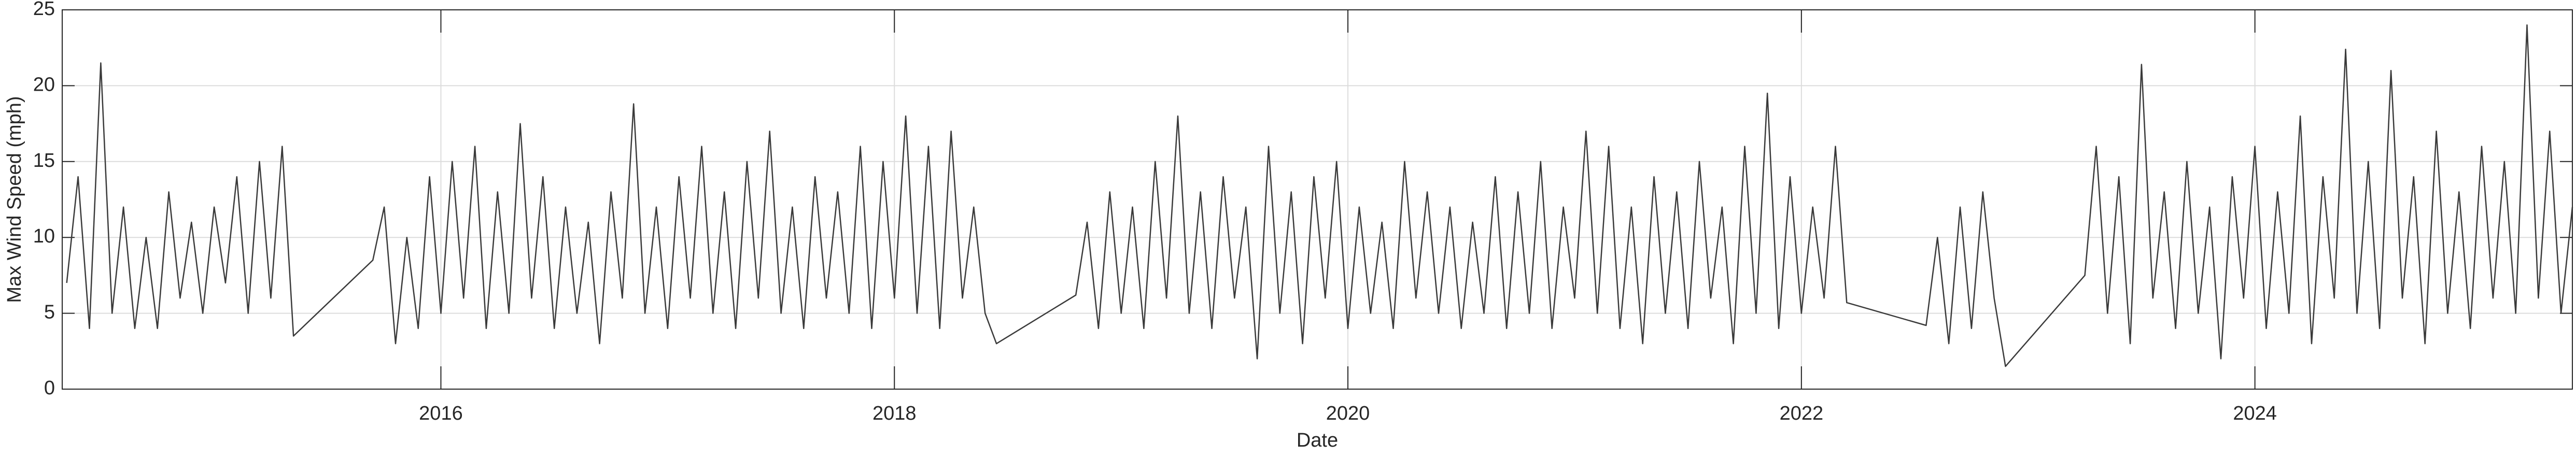 This screenshot has width=2576, height=457. What do you see at coordinates (44, 236) in the screenshot?
I see `y-tick-label: 10` at bounding box center [44, 236].